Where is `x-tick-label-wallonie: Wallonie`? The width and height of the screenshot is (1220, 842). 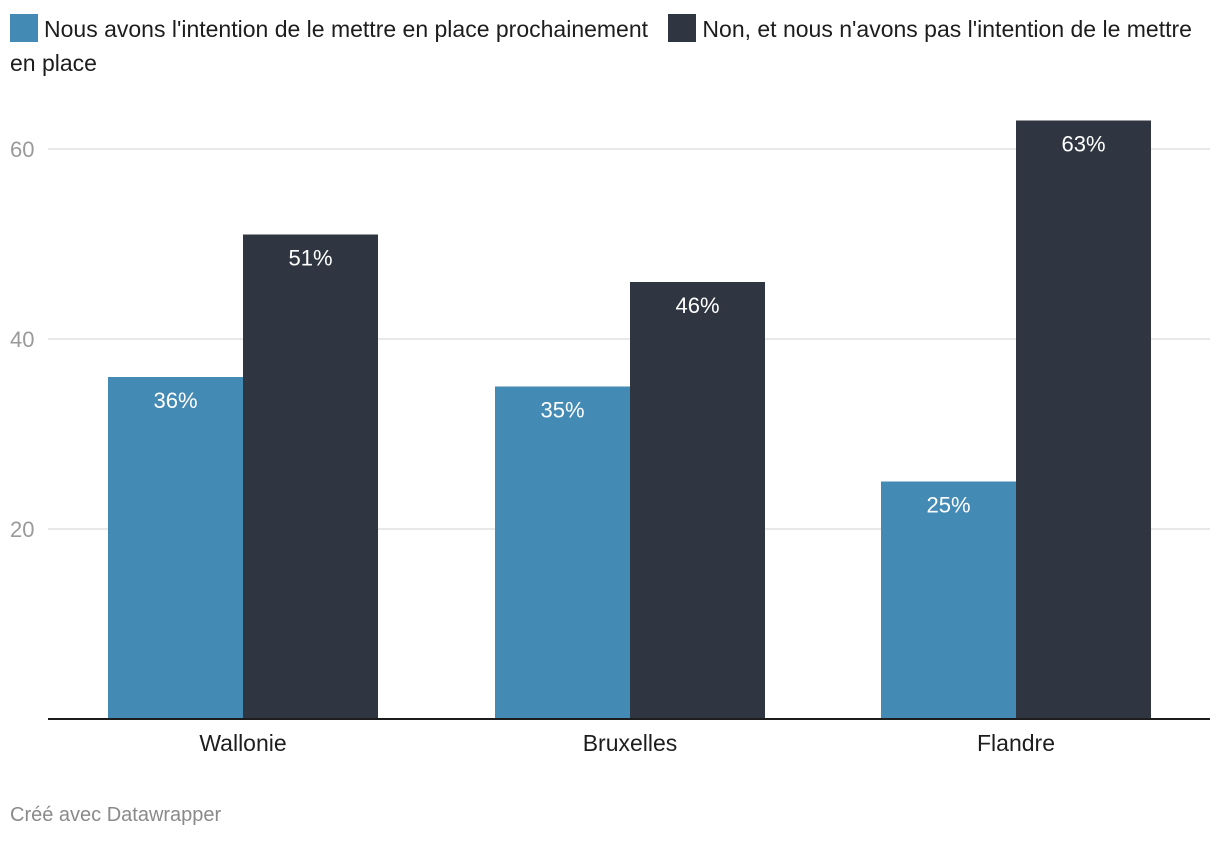
x-tick-label-wallonie: Wallonie is located at coordinates (242, 743).